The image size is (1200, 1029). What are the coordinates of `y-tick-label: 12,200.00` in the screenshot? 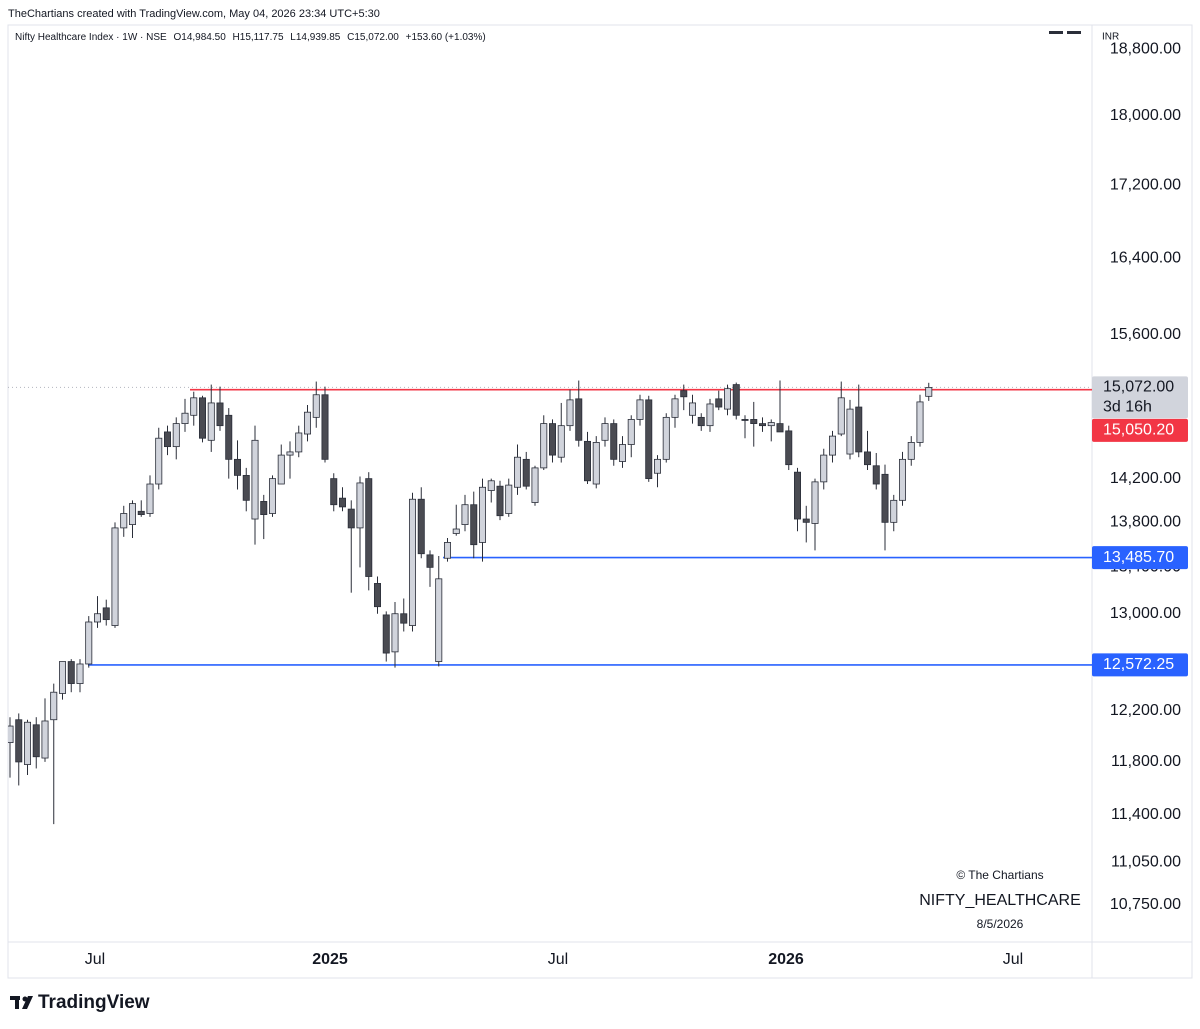 It's located at (1145, 710).